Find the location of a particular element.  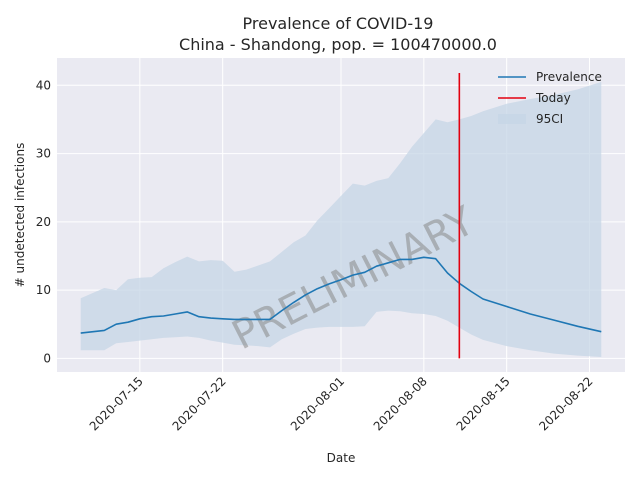

y-tick-label: 40 is located at coordinates (43, 85).